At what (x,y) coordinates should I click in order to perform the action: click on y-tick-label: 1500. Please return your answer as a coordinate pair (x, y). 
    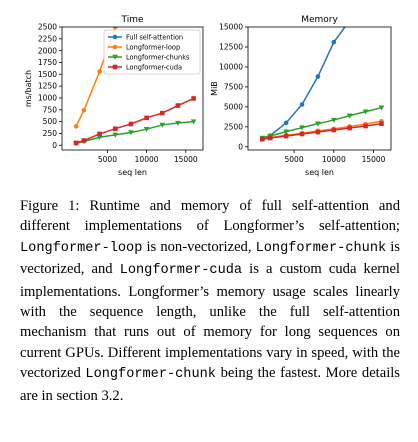
    Looking at the image, I should click on (47, 74).